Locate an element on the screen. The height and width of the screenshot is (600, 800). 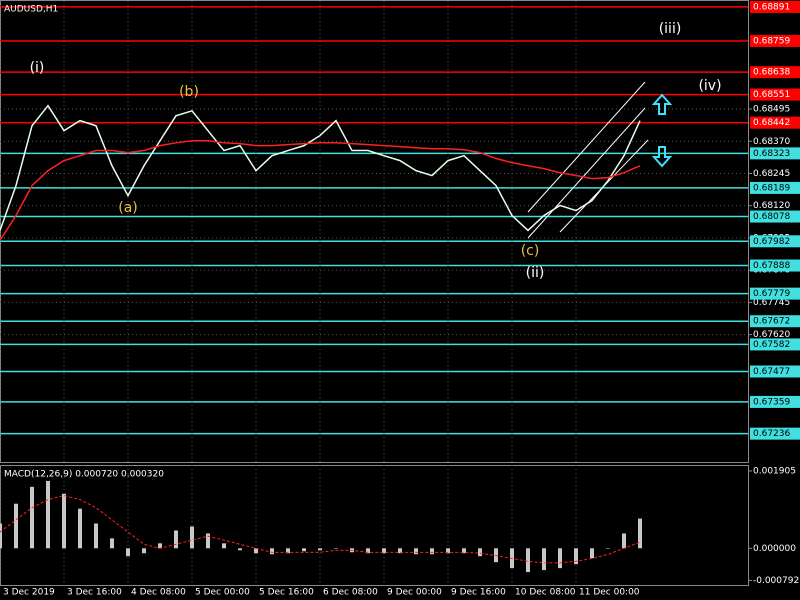
y-tick-label: 0.001905 is located at coordinates (774, 471).